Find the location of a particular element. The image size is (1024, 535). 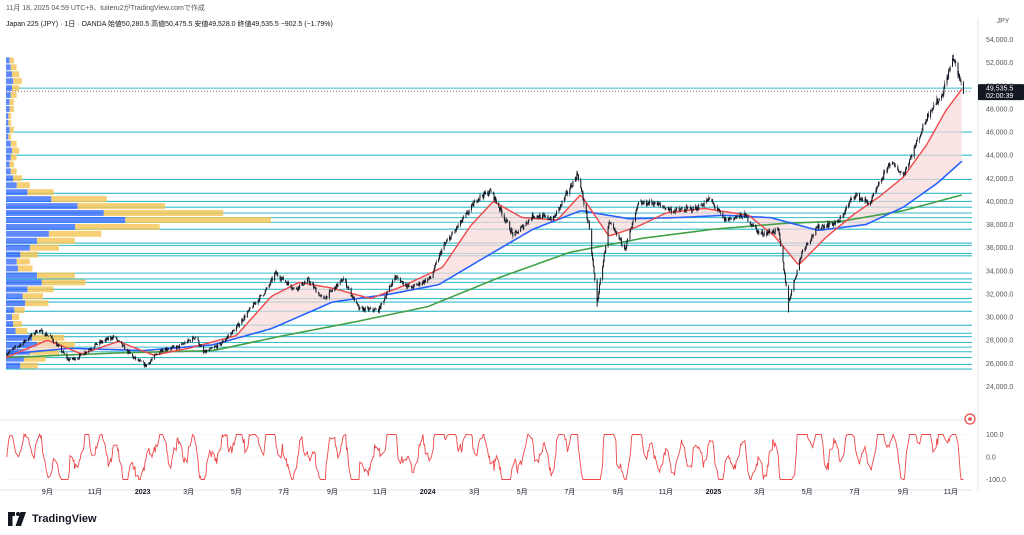

y-tick-label-7: 40,000.0 is located at coordinates (999, 202).